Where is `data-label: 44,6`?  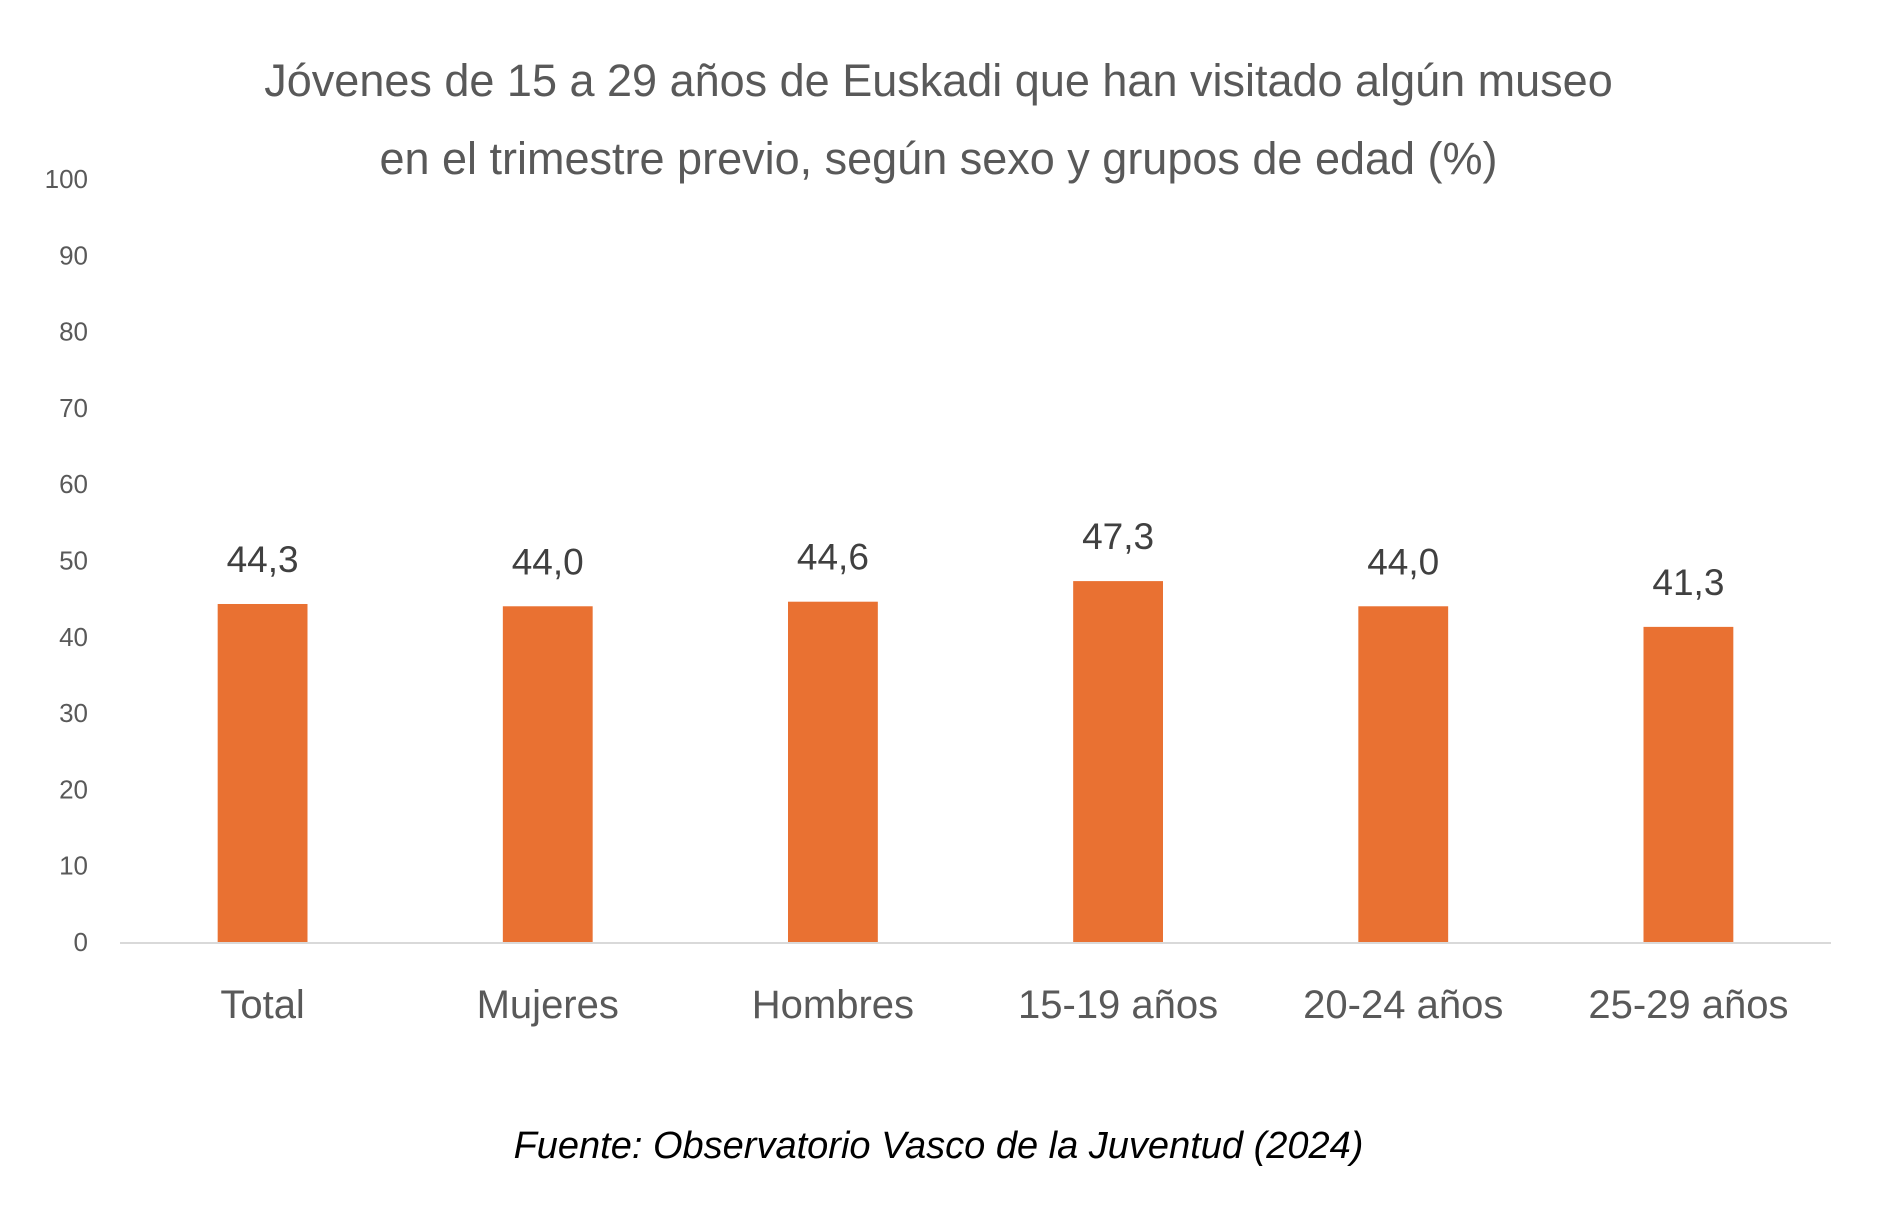
data-label: 44,6 is located at coordinates (833, 557).